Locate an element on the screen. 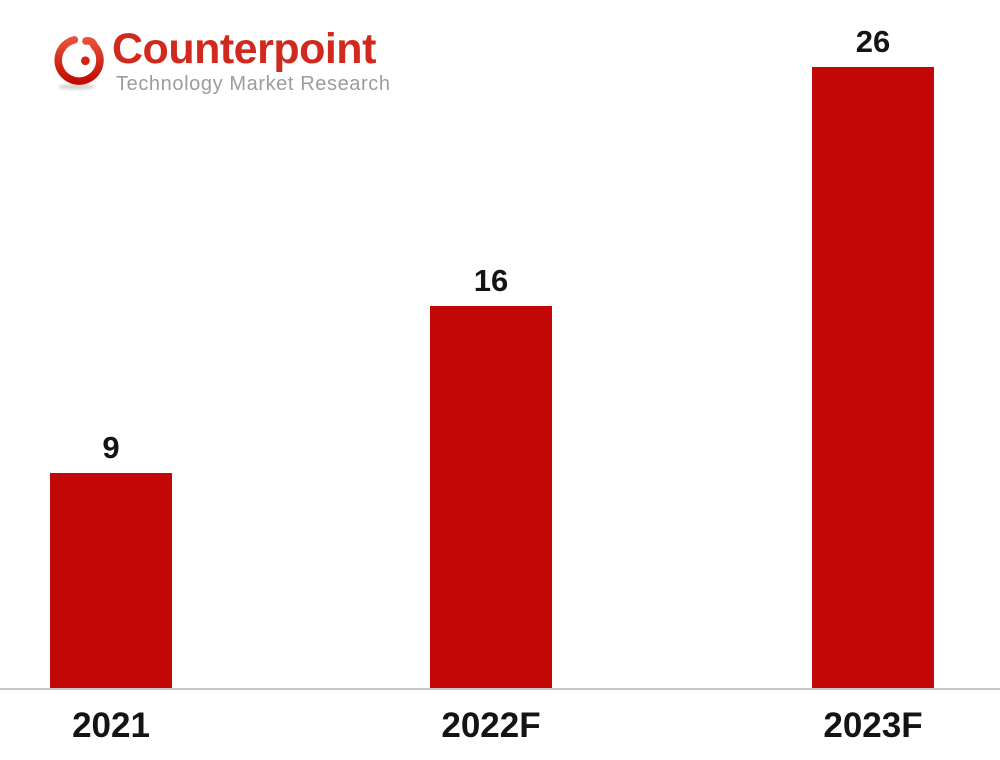  bar-value-label: 9 is located at coordinates (111, 447).